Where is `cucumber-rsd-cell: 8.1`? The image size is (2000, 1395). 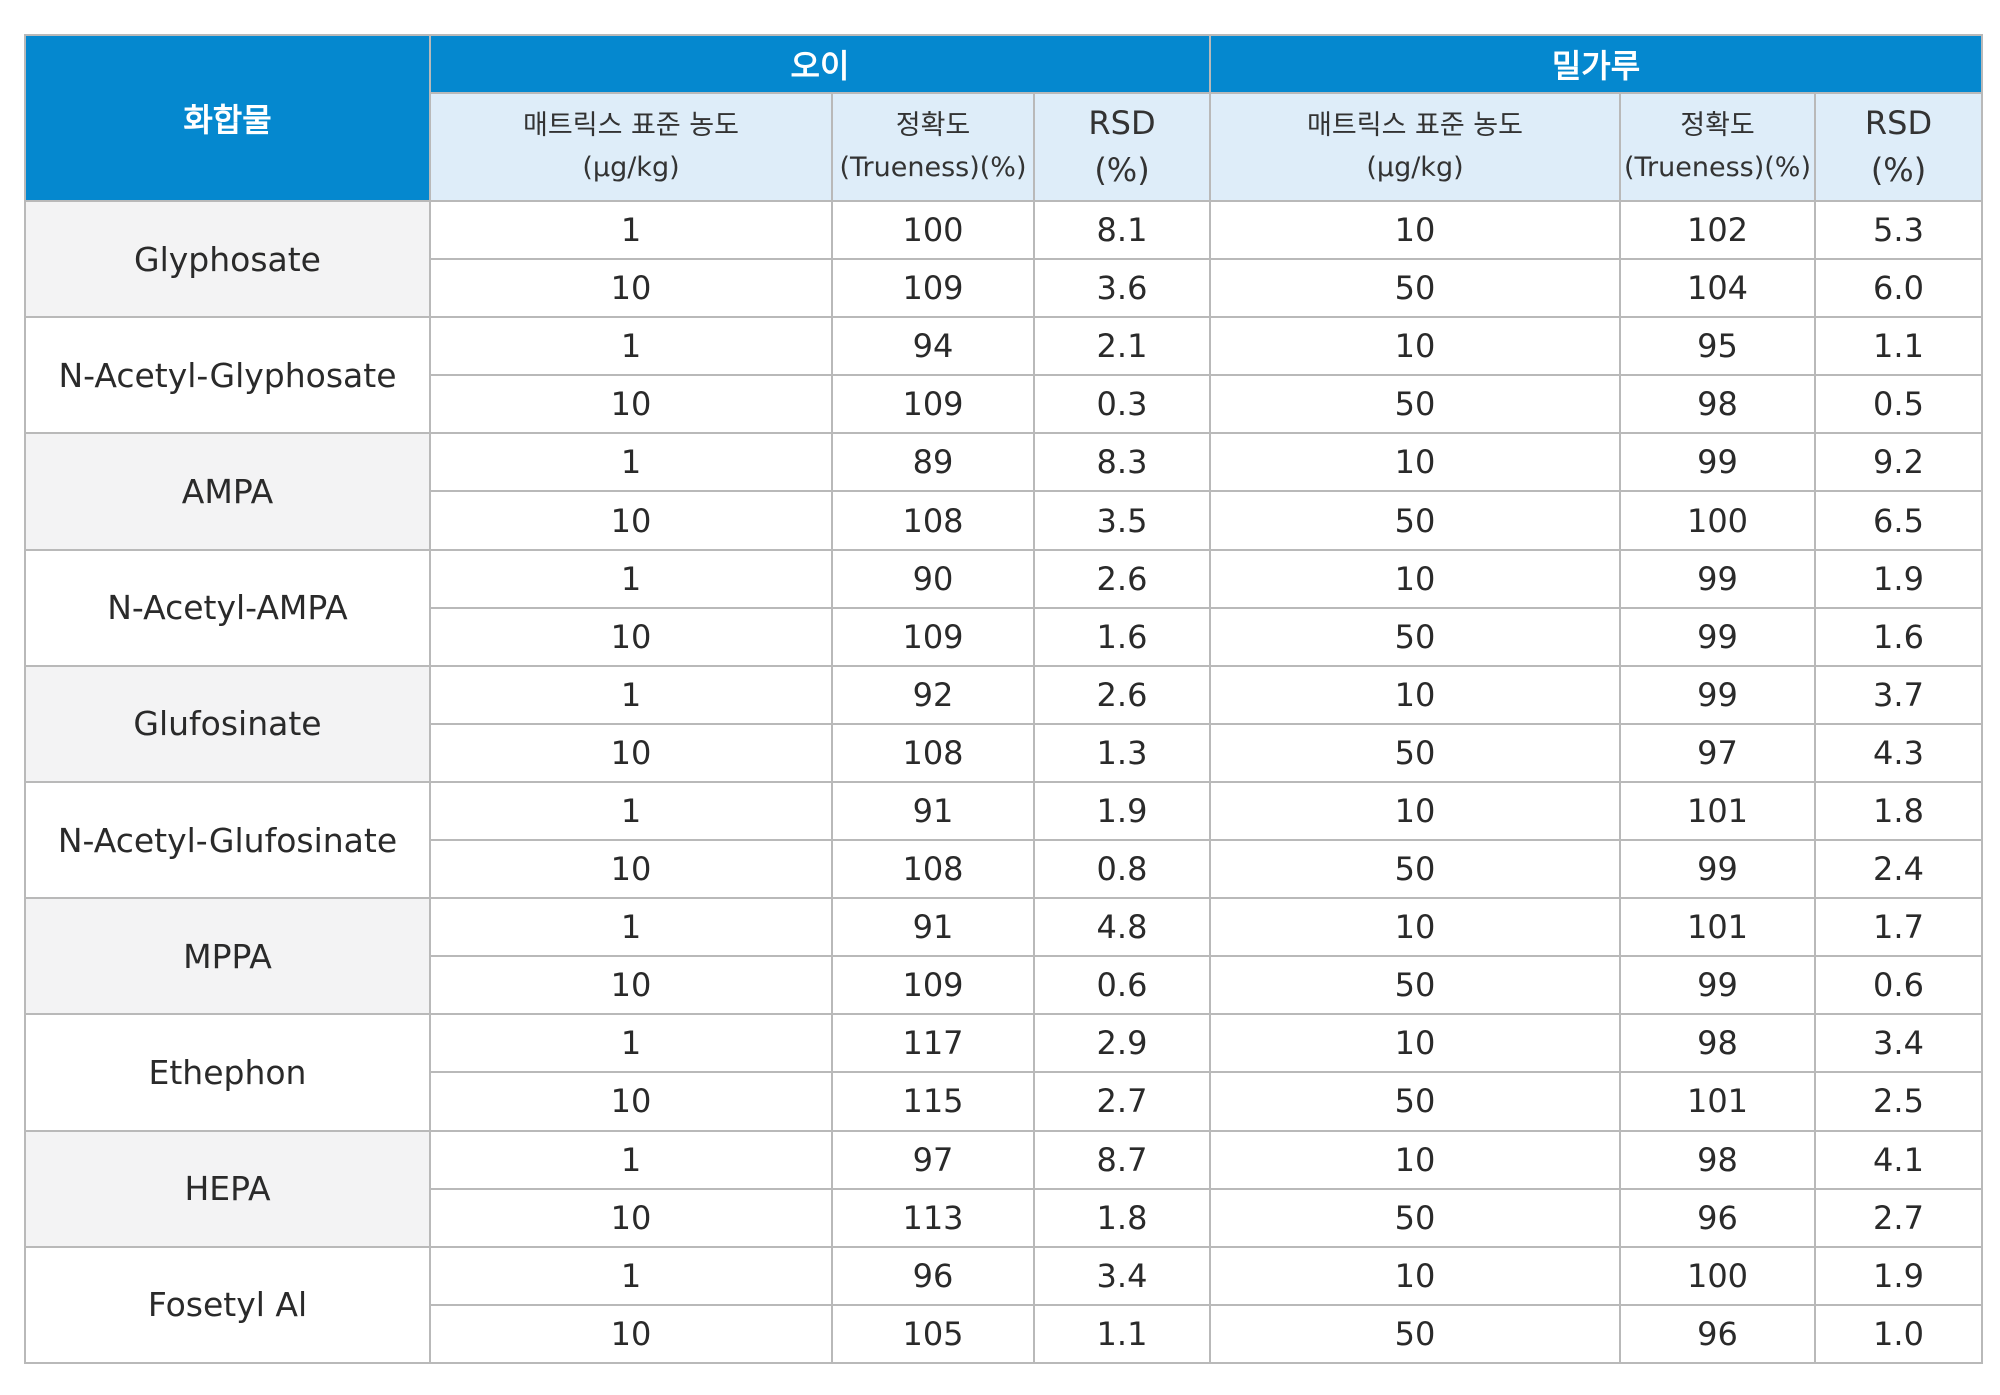 cucumber-rsd-cell: 8.1 is located at coordinates (1122, 230).